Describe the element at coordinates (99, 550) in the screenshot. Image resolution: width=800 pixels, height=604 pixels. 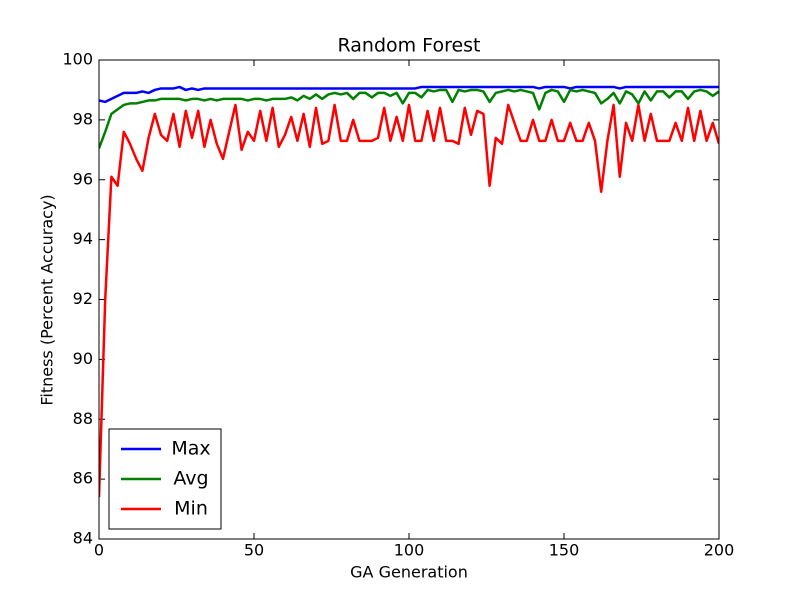
I see `x-tick-label: 0` at that location.